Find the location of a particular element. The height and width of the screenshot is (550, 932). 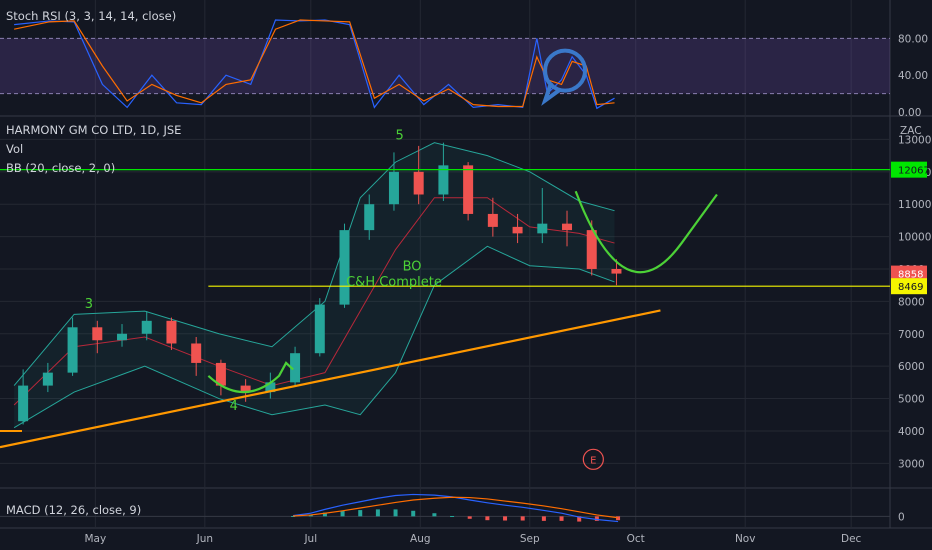

price-axis-label: 13000 is located at coordinates (914, 140).